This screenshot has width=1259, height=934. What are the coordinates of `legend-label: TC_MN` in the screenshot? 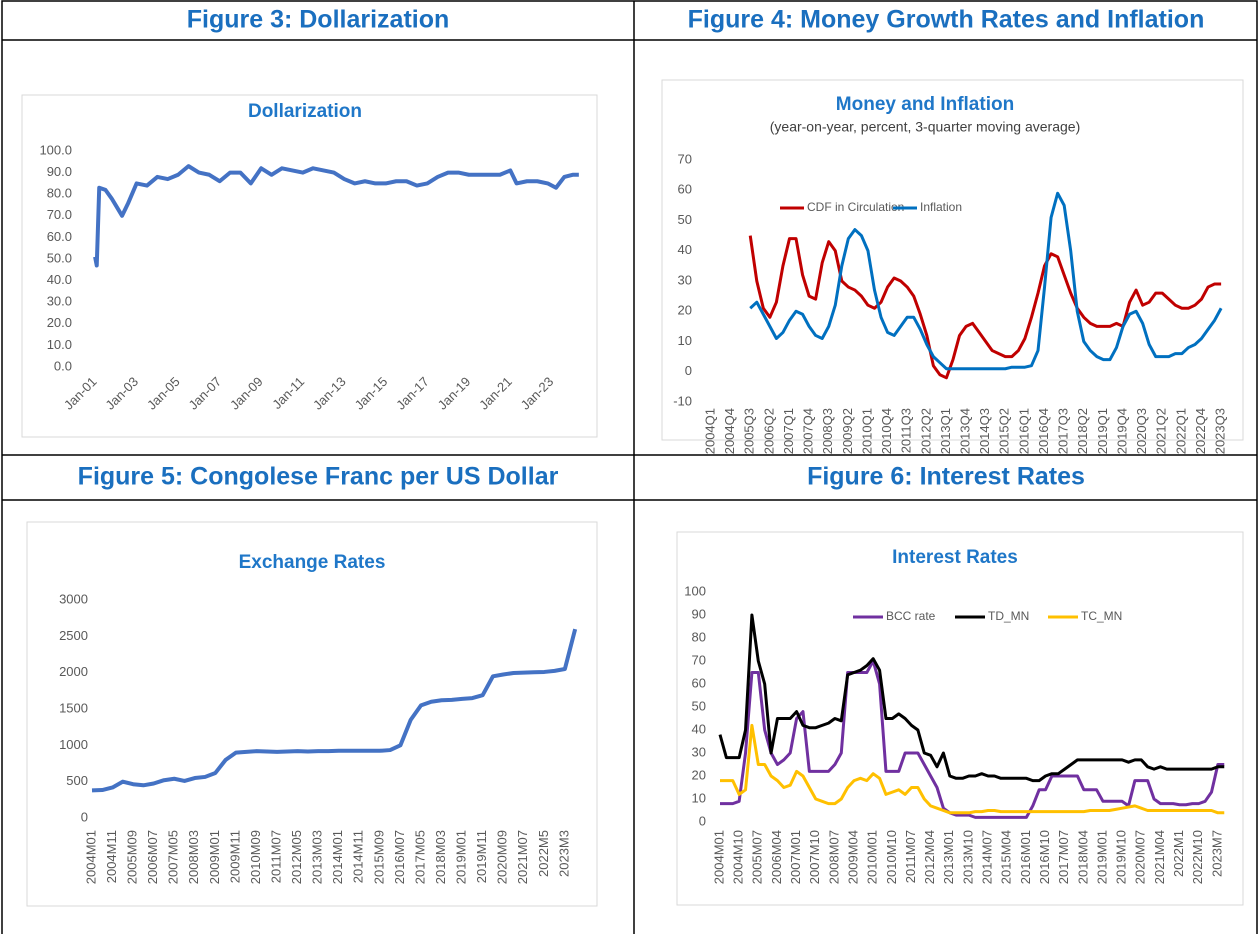 It's located at (1101, 616).